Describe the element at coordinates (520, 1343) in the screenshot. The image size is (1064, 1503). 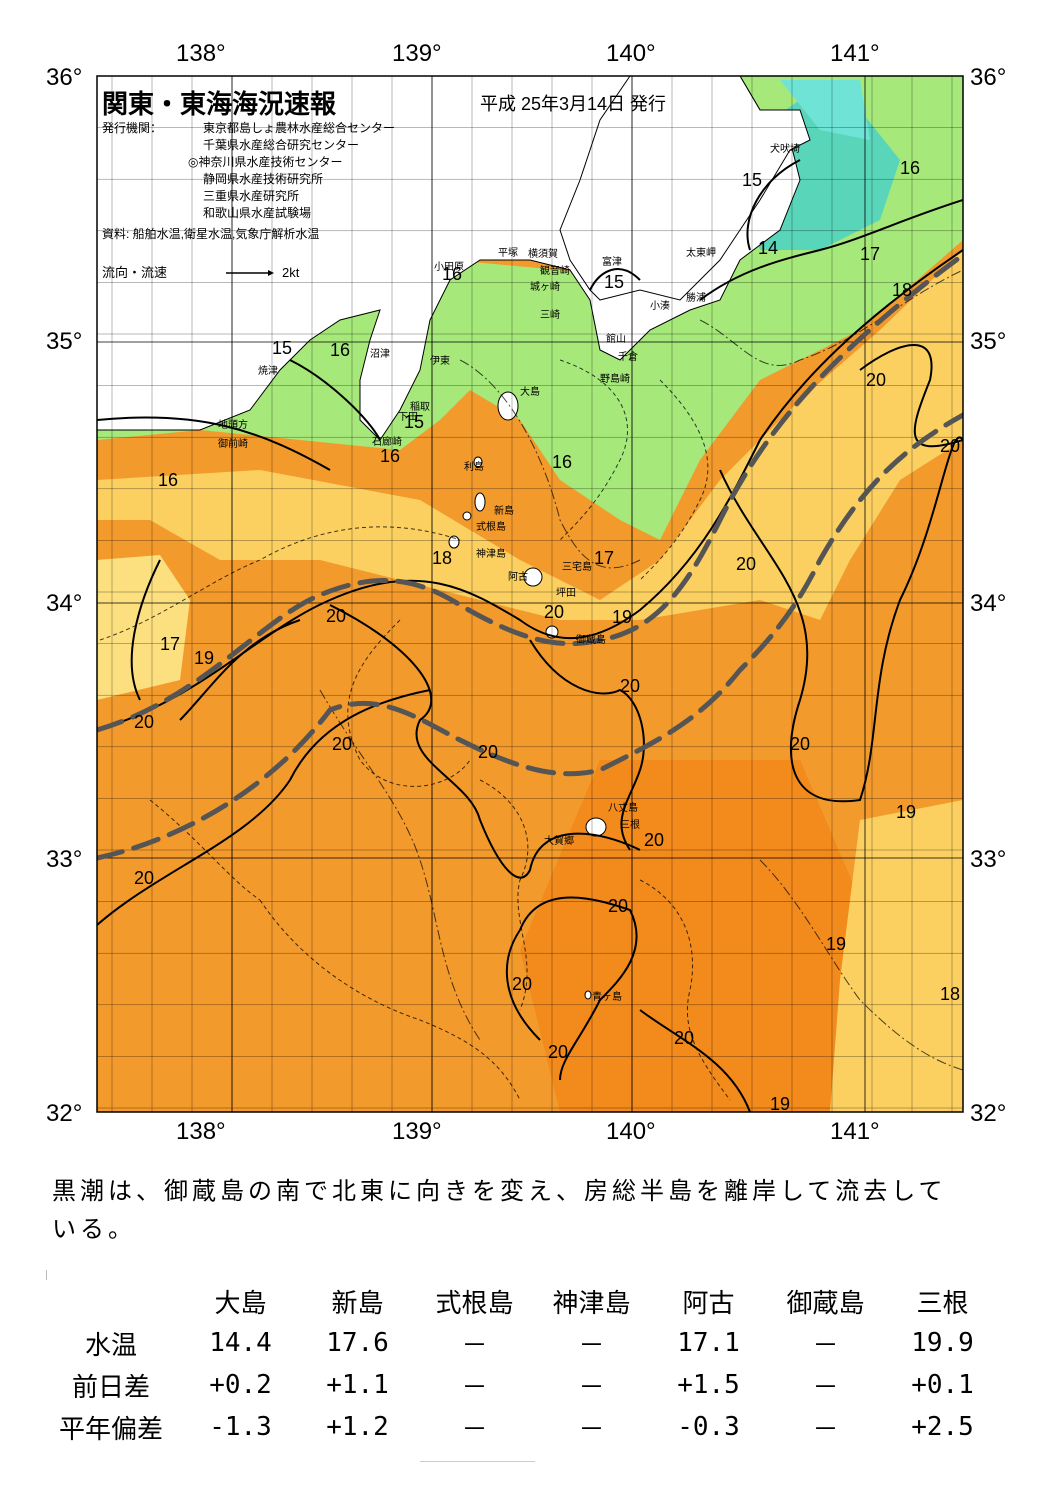
I see `table-row: 水温 14.4 17.6 － － 17.1 － 19.9` at that location.